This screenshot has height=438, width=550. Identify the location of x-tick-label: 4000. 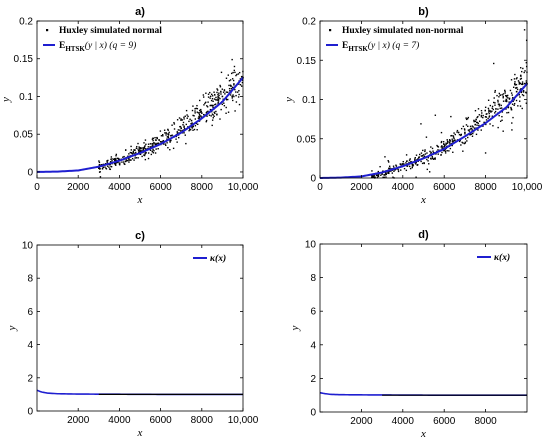
(403, 187).